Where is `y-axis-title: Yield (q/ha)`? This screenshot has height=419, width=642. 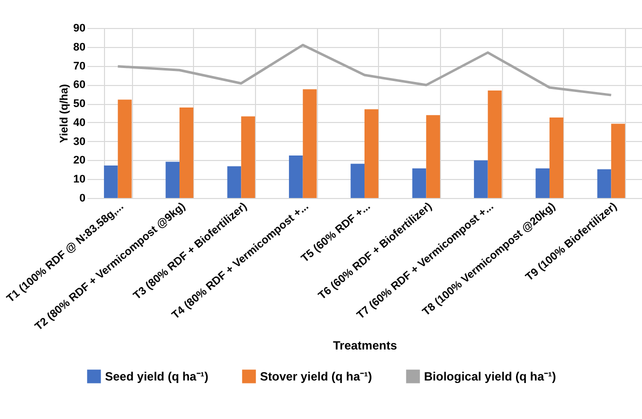 y-axis-title: Yield (q/ha) is located at coordinates (64, 113).